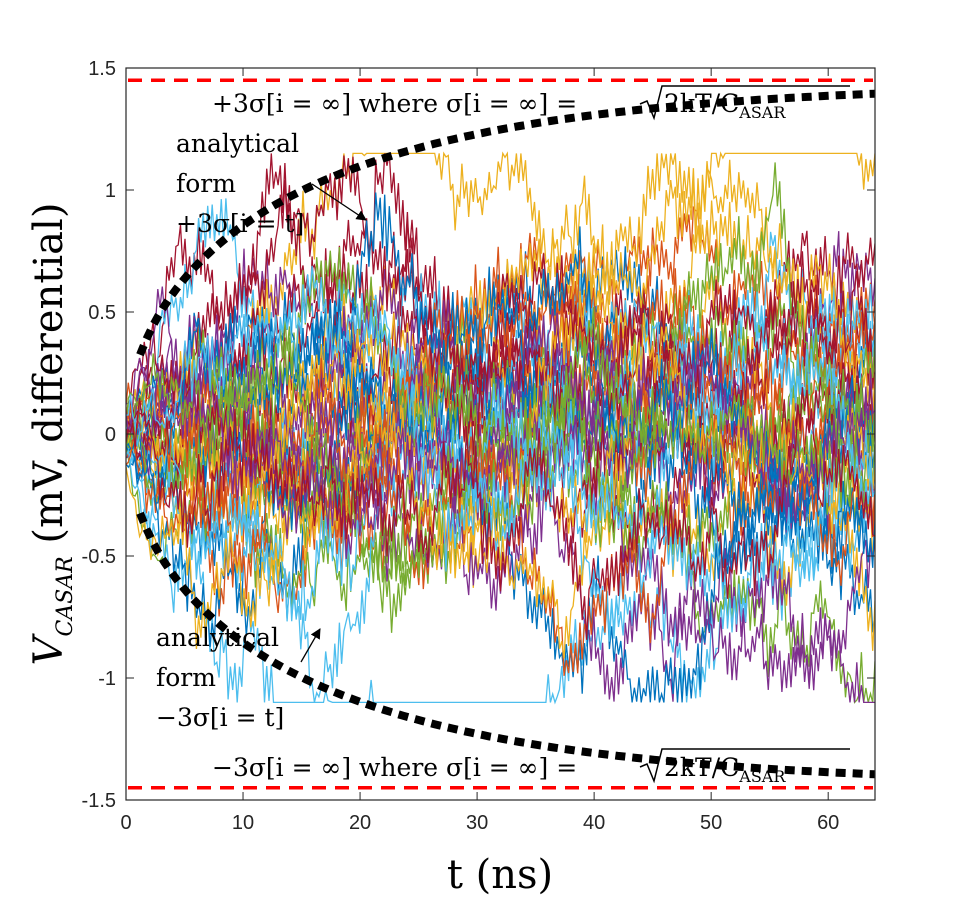 The height and width of the screenshot is (900, 968). I want to click on y-tick-label: 1.5, so click(102, 69).